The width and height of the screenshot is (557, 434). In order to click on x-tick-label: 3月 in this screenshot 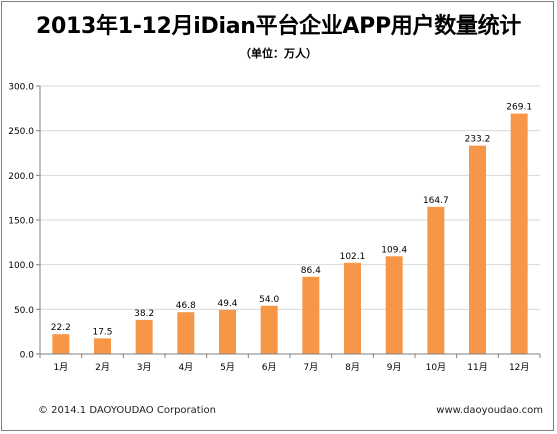, I will do `click(144, 367)`.